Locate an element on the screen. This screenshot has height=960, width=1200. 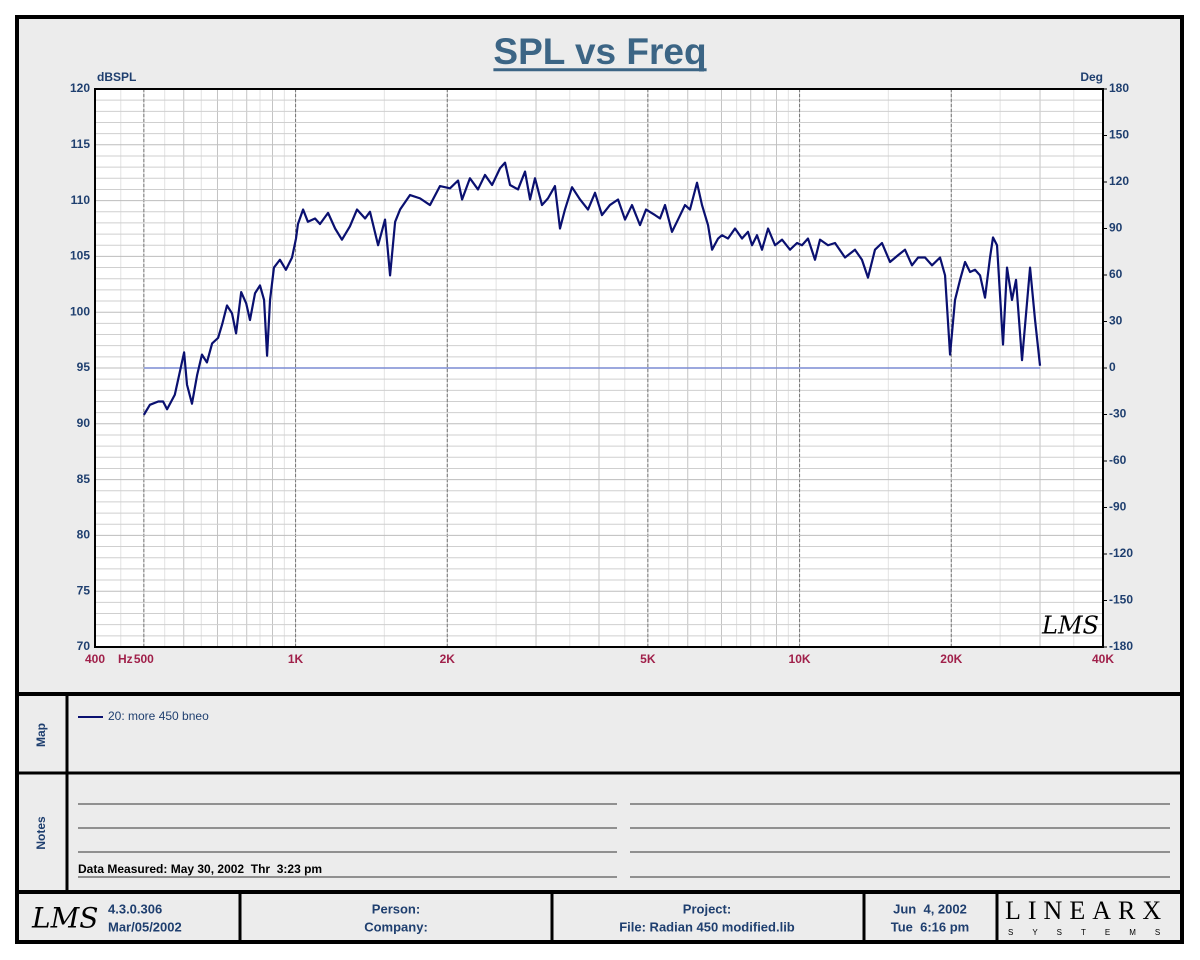
y2-tick-label: -30 is located at coordinates (1118, 414).